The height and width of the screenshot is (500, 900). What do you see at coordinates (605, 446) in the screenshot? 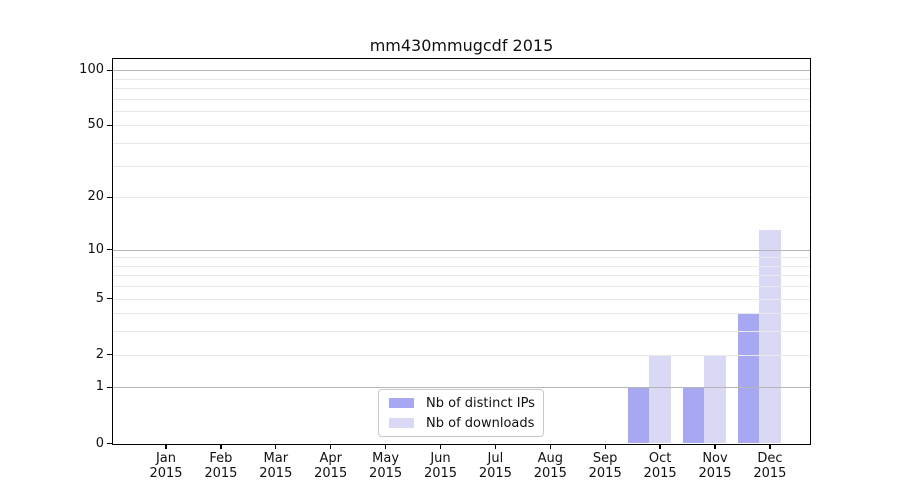
I see `x-tick-sep-2015` at bounding box center [605, 446].